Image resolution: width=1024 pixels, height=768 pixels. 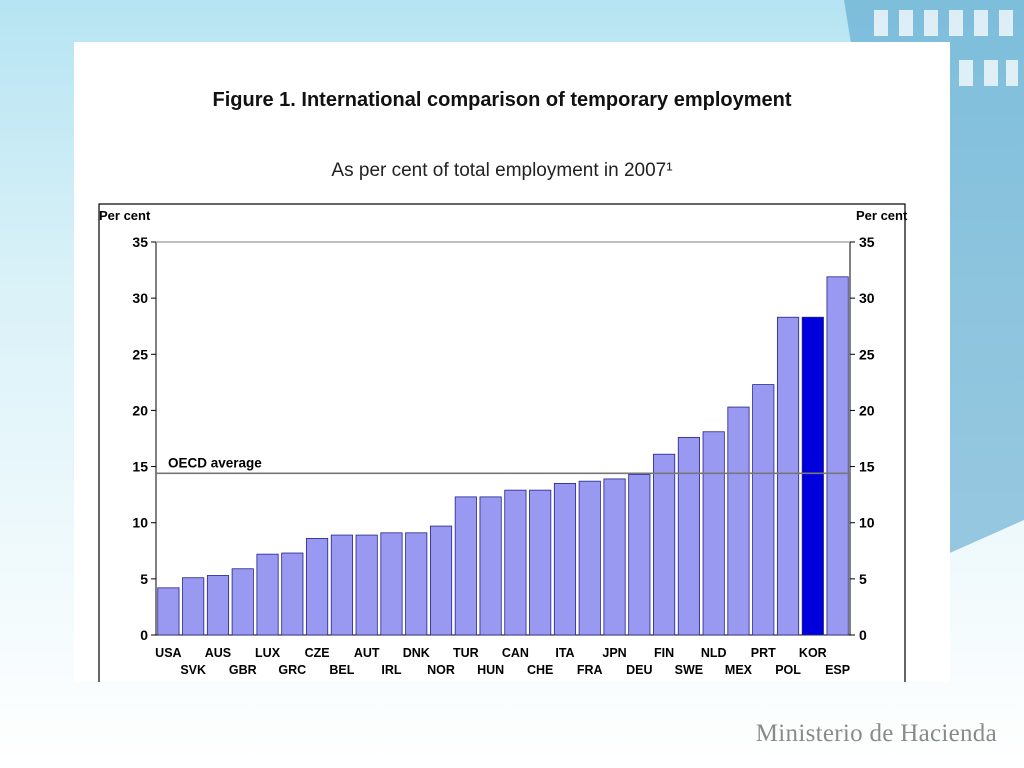 What do you see at coordinates (391, 584) in the screenshot?
I see `bar-irl` at bounding box center [391, 584].